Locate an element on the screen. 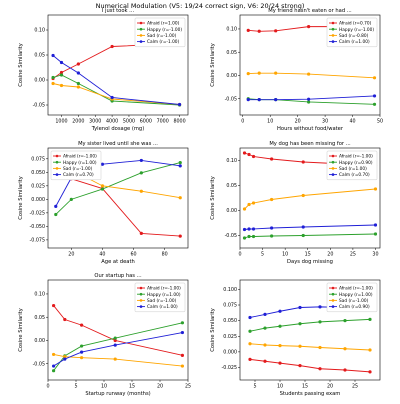 The image size is (400, 404). x-axis-label: Age at death is located at coordinates (118, 262).